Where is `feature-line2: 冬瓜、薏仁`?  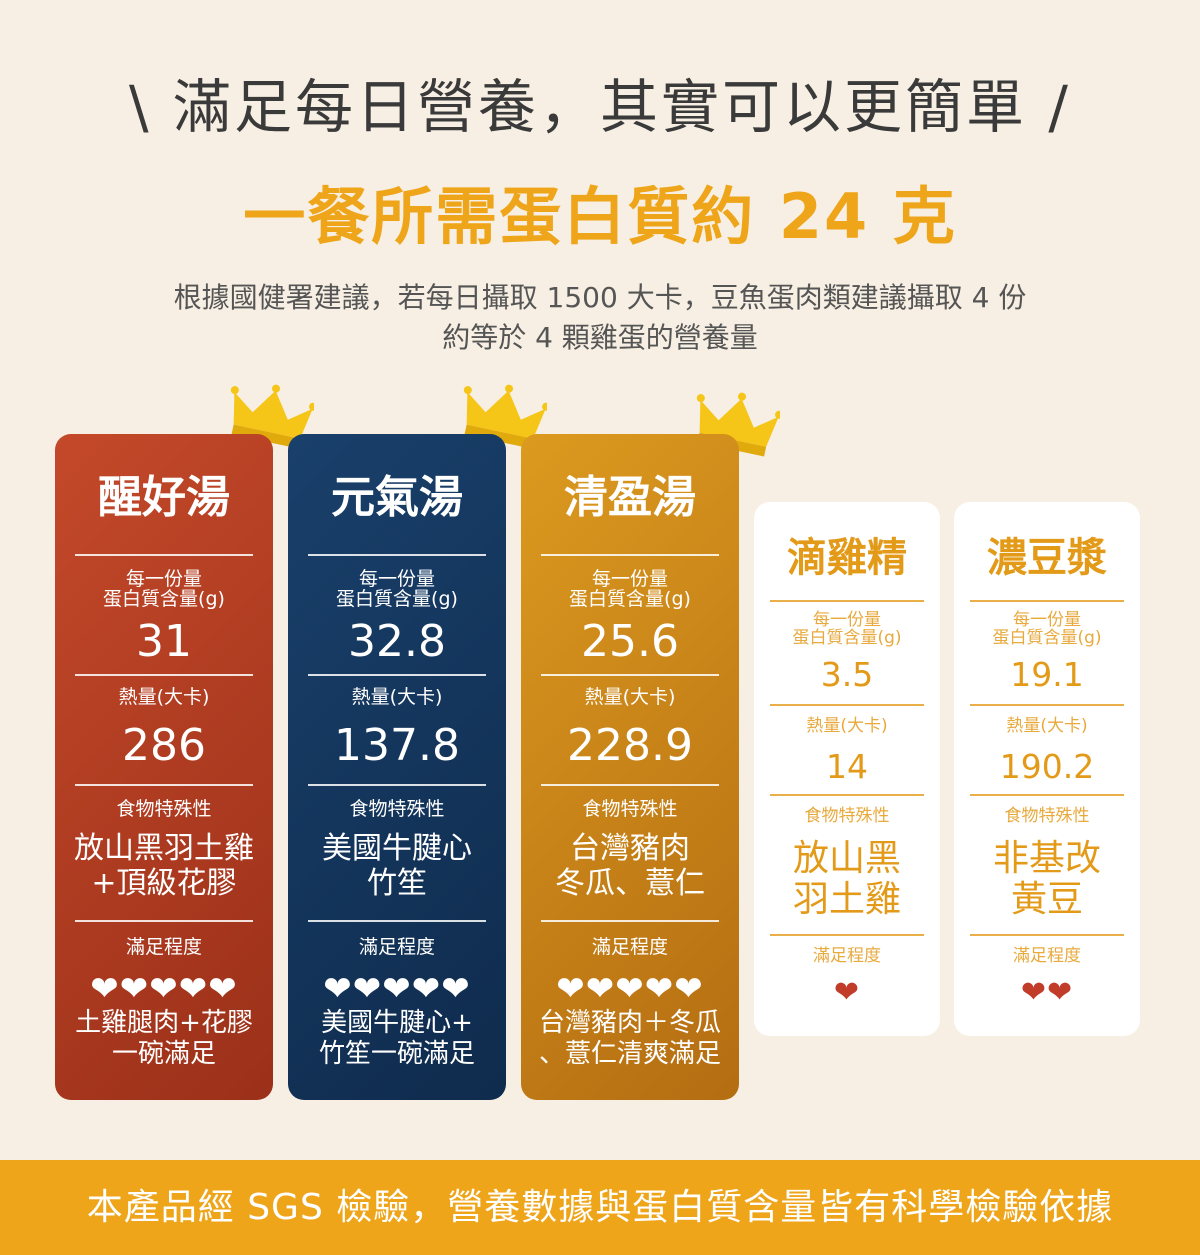 feature-line2: 冬瓜、薏仁 is located at coordinates (630, 883).